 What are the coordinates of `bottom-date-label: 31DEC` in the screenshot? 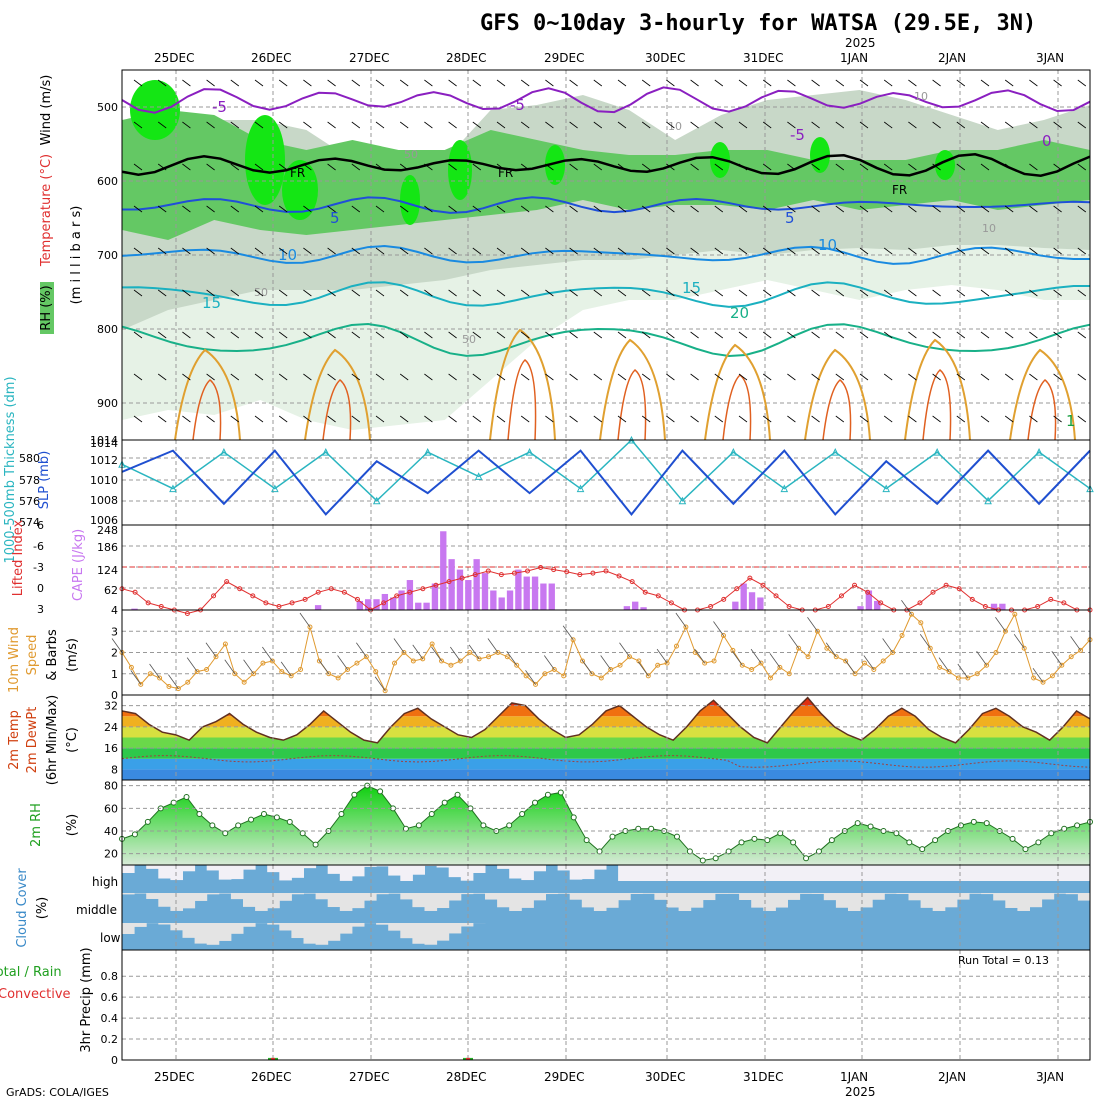 It's located at (763, 1077).